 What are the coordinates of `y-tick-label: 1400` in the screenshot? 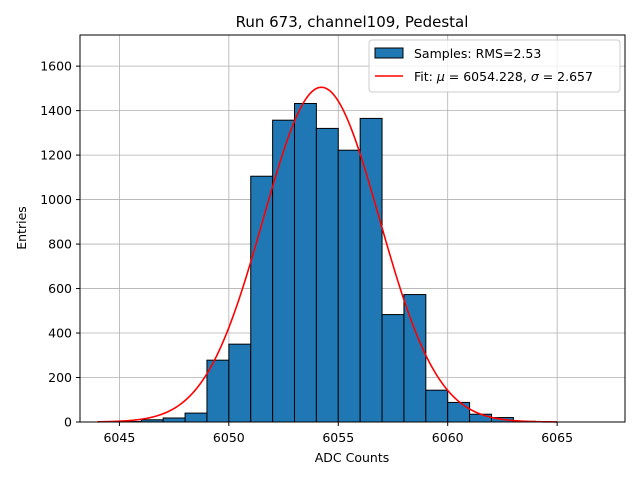 It's located at (56, 110).